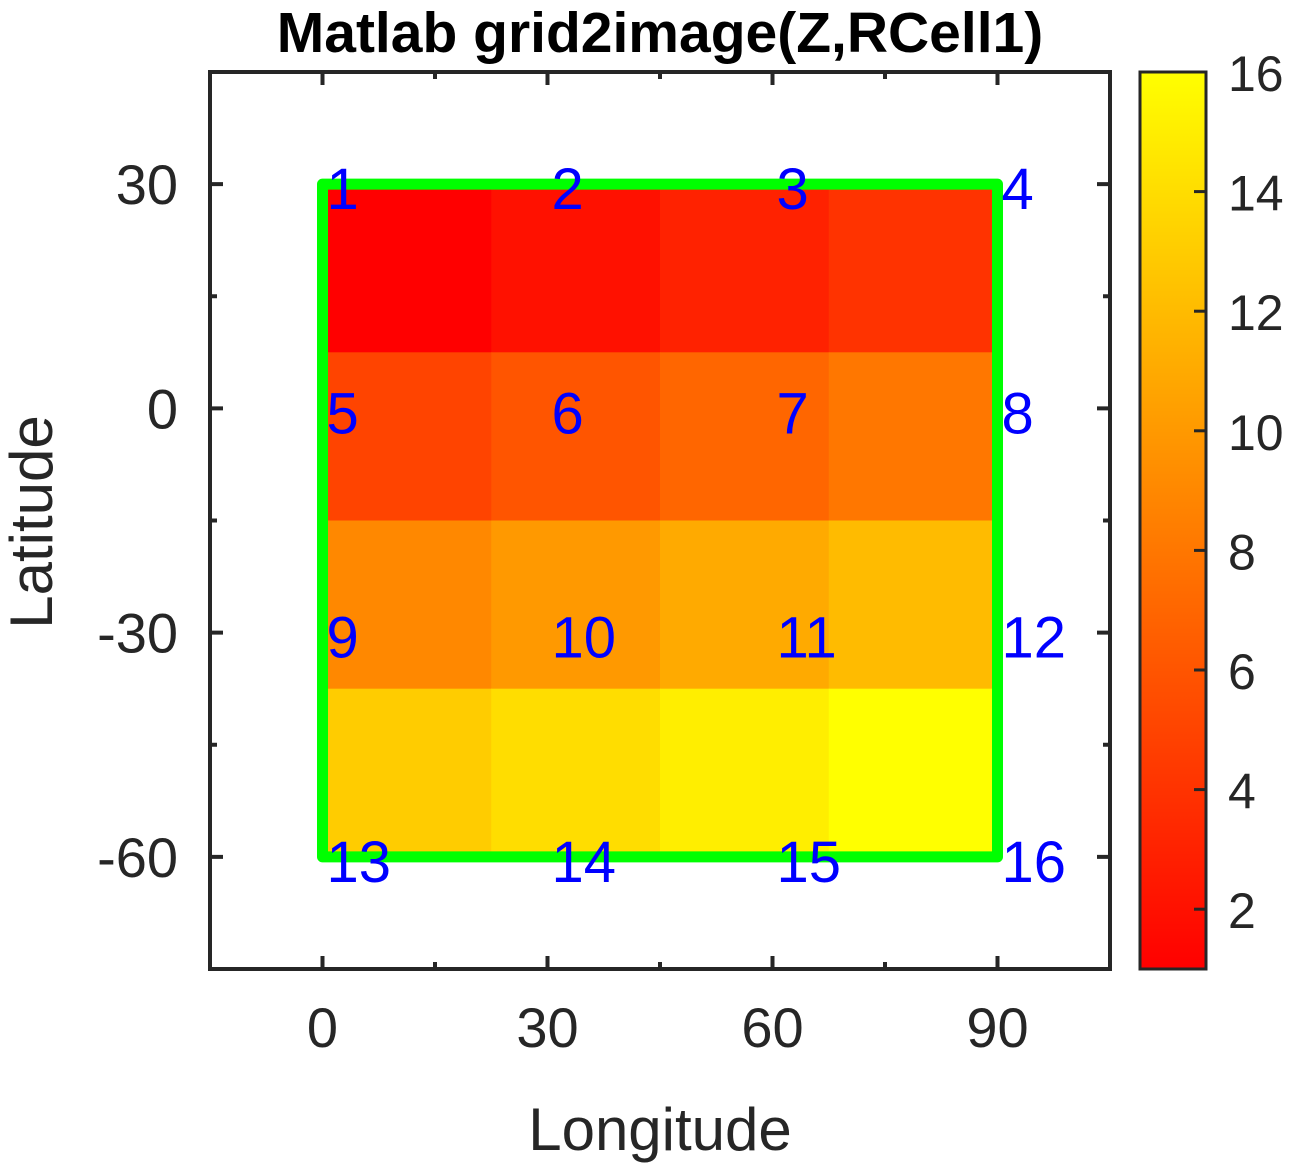 The width and height of the screenshot is (1289, 1167). What do you see at coordinates (359, 862) in the screenshot?
I see `cell-label: 13` at bounding box center [359, 862].